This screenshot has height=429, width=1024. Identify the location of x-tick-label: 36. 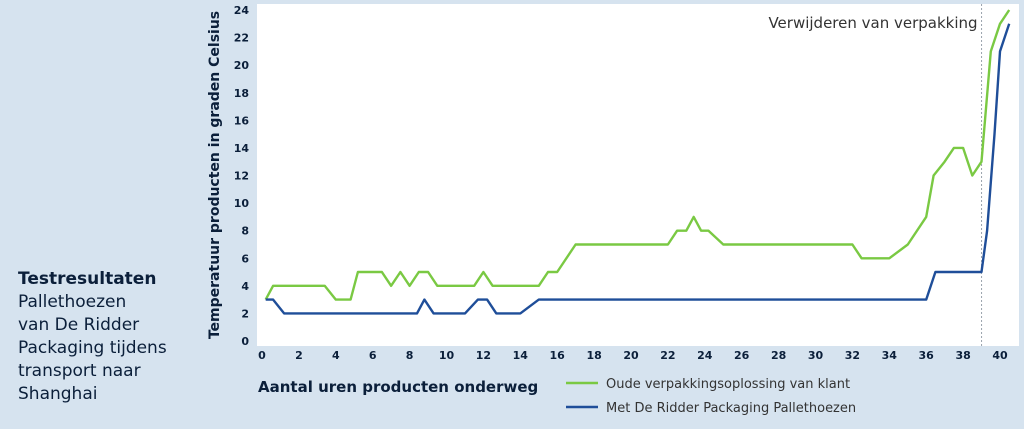
(927, 355).